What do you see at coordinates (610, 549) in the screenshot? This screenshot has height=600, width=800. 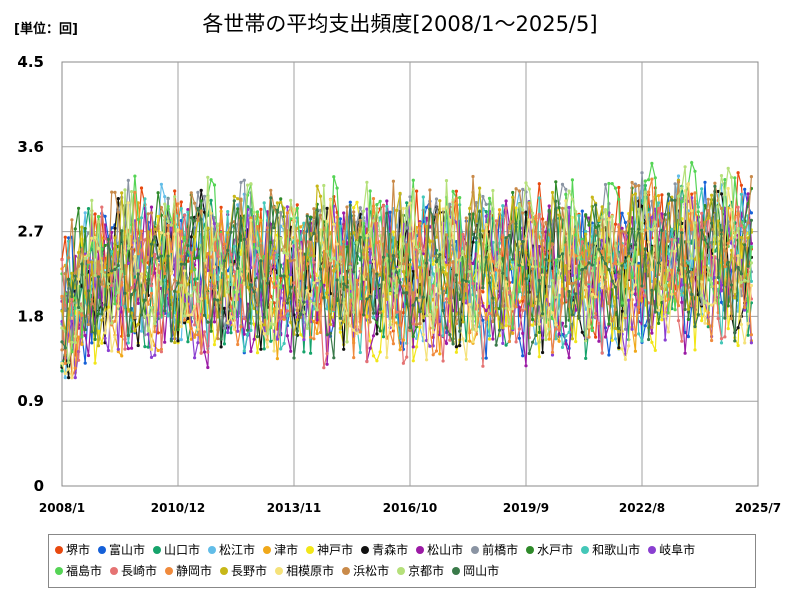 I see `legend-item: 和歌山市` at bounding box center [610, 549].